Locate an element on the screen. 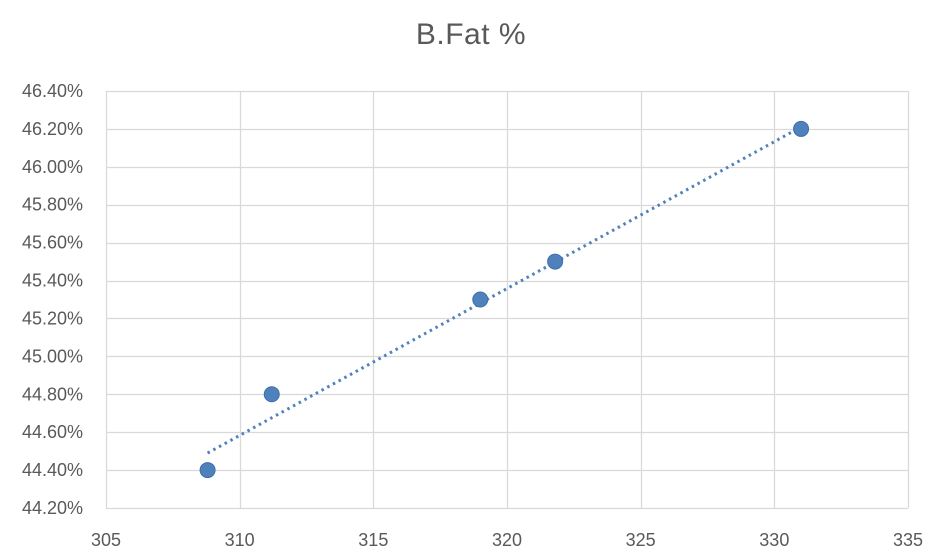 This screenshot has width=942, height=558. y-tick-label: 44.60% is located at coordinates (52, 432).